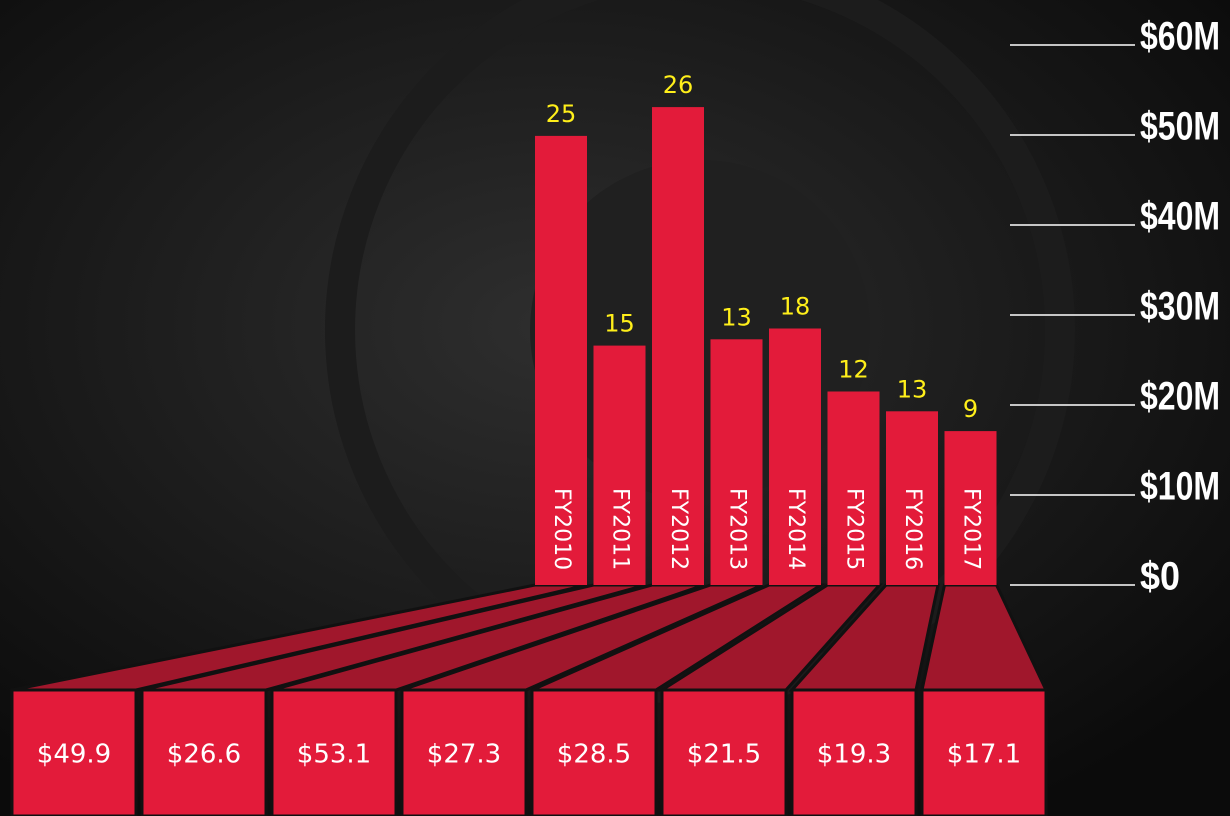 The height and width of the screenshot is (816, 1230). What do you see at coordinates (620, 529) in the screenshot?
I see `category-label: FY2011` at bounding box center [620, 529].